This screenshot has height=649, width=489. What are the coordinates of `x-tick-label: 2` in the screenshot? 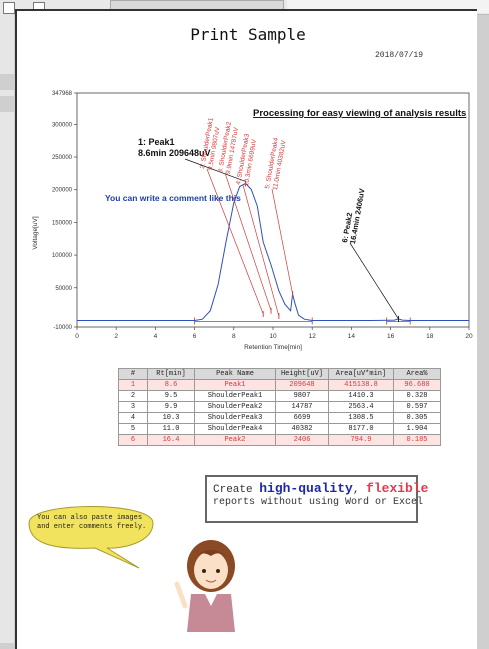 It's located at (116, 336).